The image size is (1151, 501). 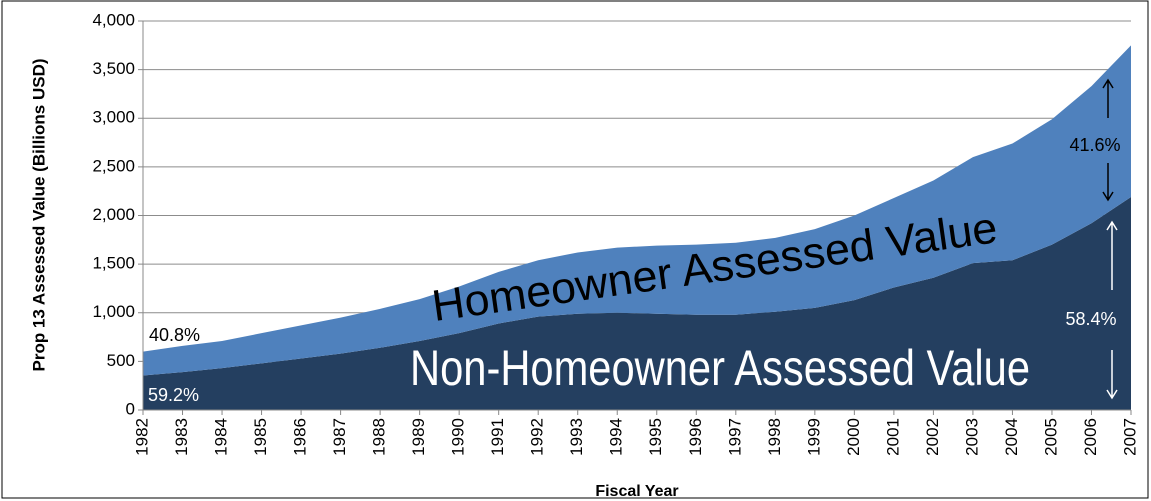 What do you see at coordinates (1094, 145) in the screenshot?
I see `annotation: 41.6%` at bounding box center [1094, 145].